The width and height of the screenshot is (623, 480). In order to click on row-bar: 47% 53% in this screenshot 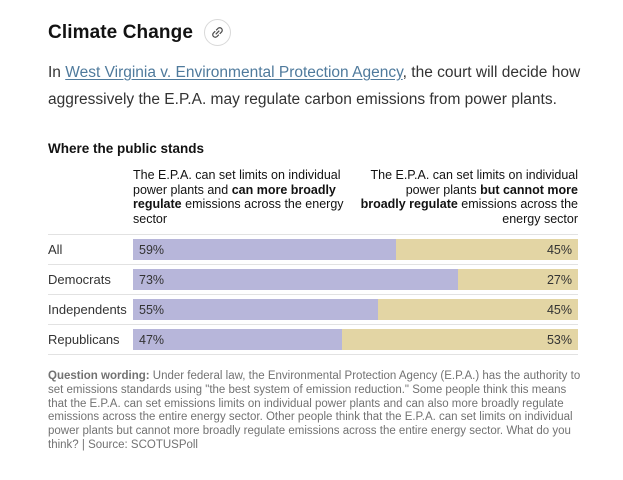, I will do `click(355, 339)`.